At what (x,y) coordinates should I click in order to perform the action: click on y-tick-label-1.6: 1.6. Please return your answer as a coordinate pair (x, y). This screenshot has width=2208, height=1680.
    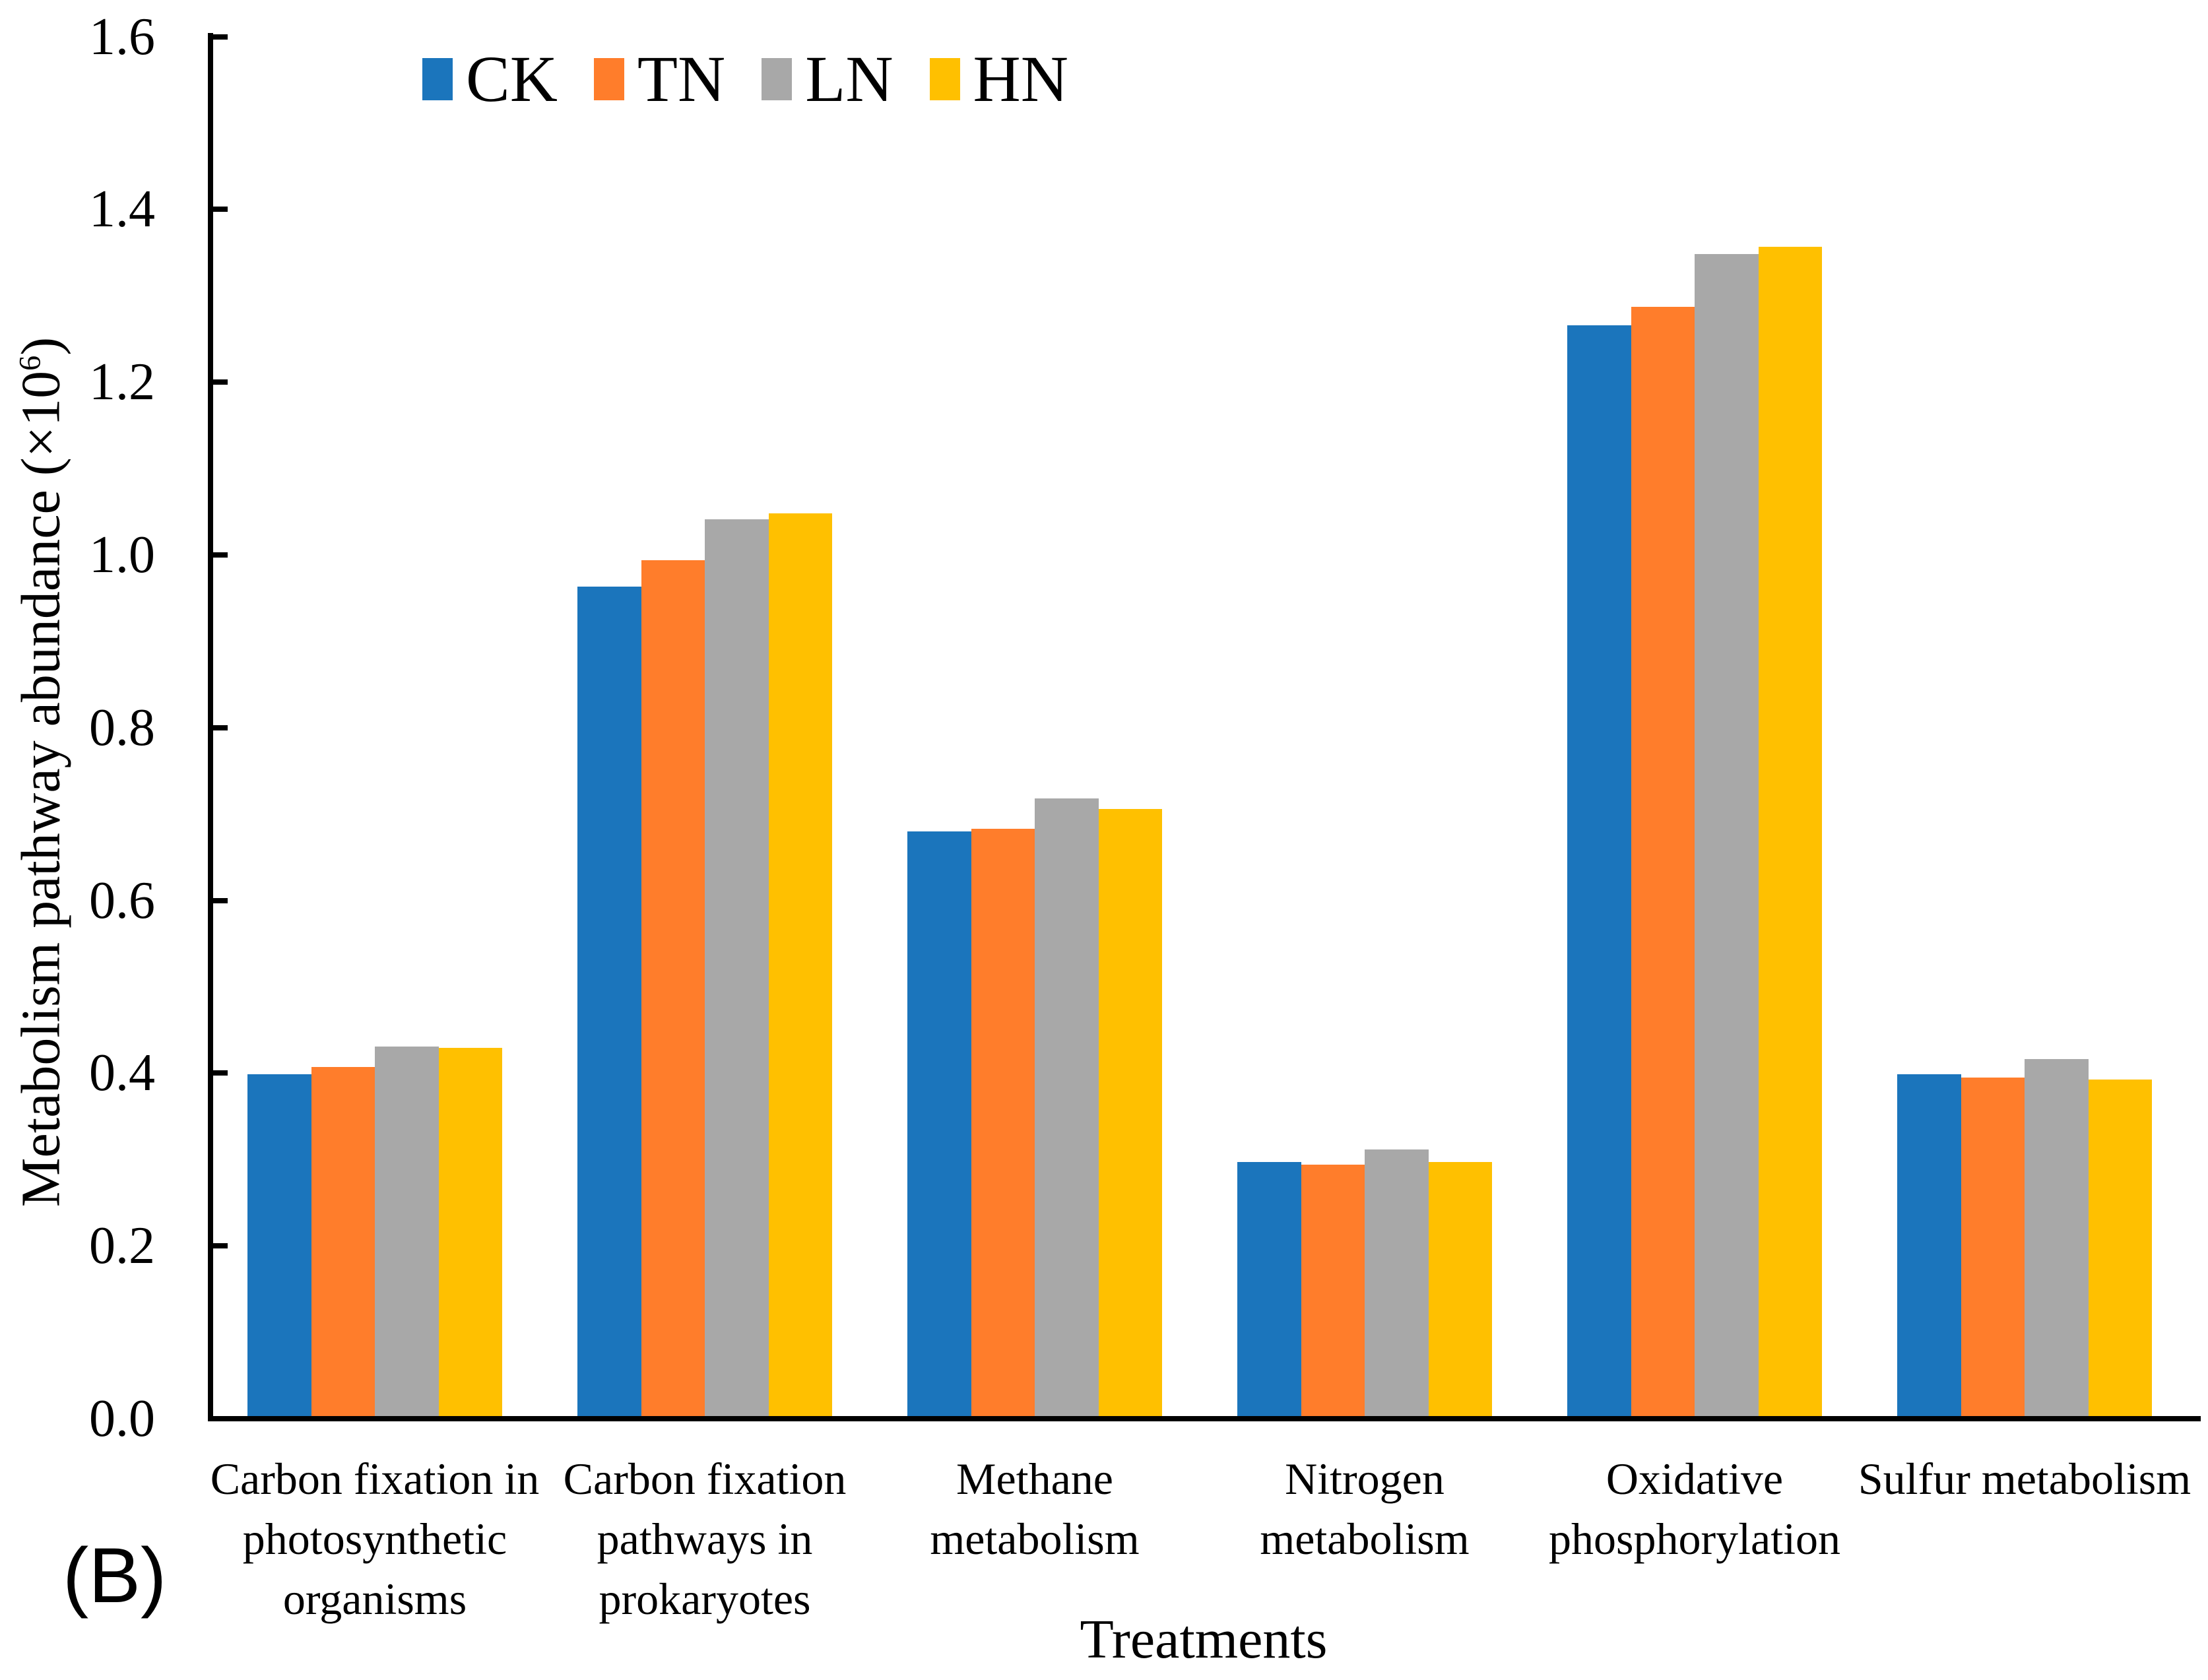
    Looking at the image, I should click on (122, 36).